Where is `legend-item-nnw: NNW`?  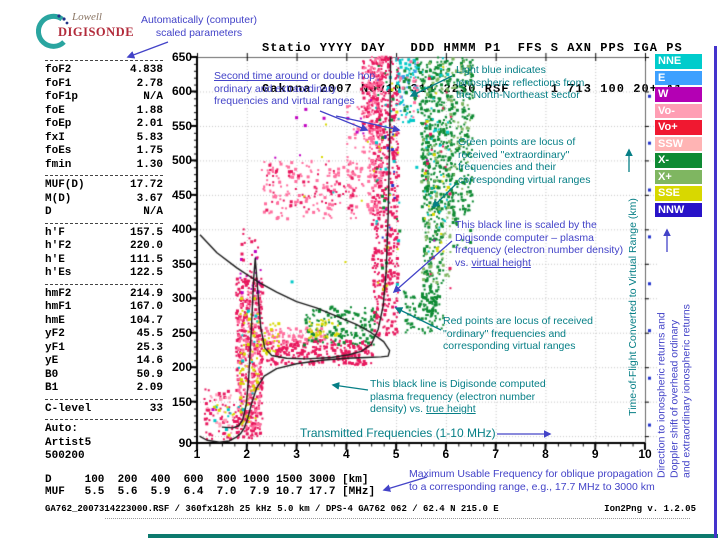
legend-item-nnw: NNW is located at coordinates (678, 209).